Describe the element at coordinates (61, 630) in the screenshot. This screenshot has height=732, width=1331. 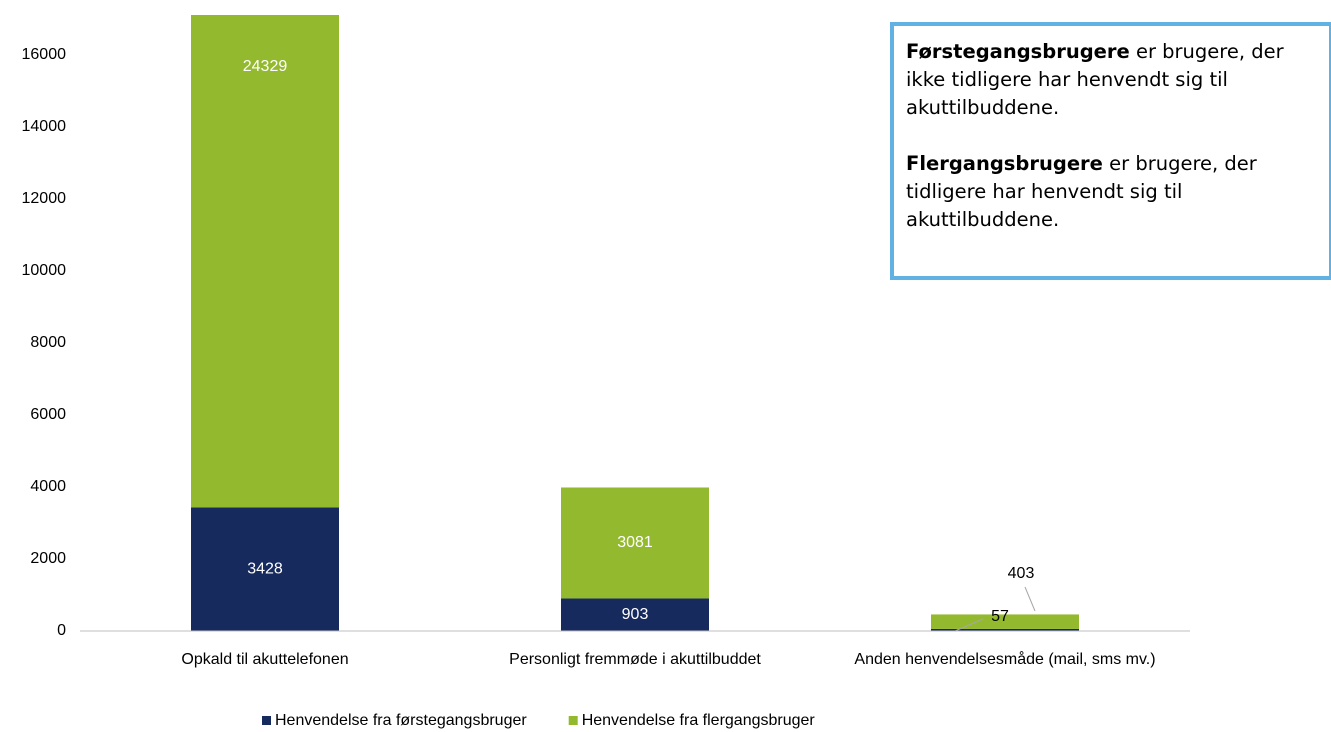
I see `y-tick-label: 0` at that location.